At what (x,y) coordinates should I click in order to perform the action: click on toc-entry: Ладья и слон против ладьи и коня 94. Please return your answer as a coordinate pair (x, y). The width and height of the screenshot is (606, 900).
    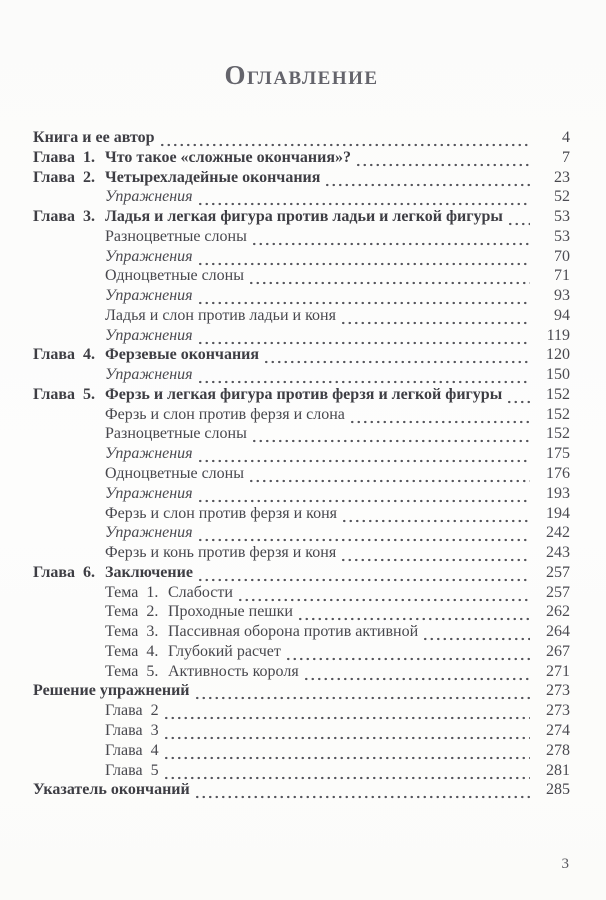
    Looking at the image, I should click on (301, 315).